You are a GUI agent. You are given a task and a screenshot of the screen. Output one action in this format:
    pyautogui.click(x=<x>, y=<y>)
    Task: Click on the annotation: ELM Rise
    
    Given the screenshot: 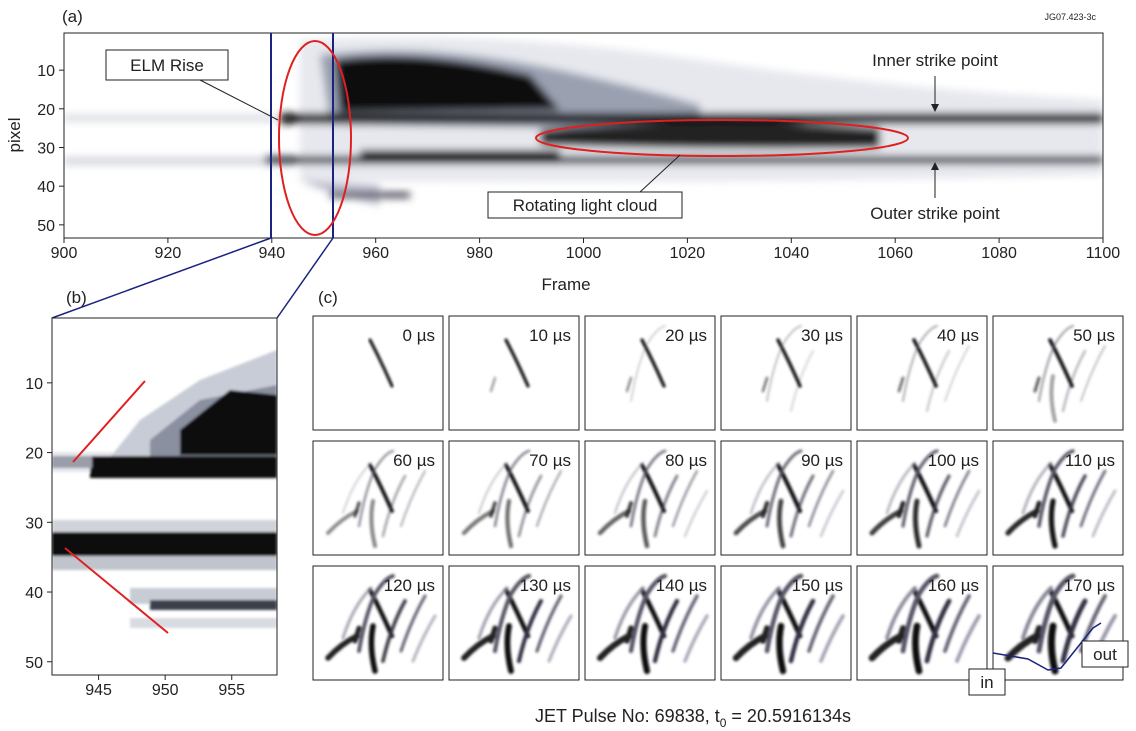 What is the action you would take?
    pyautogui.click(x=167, y=65)
    